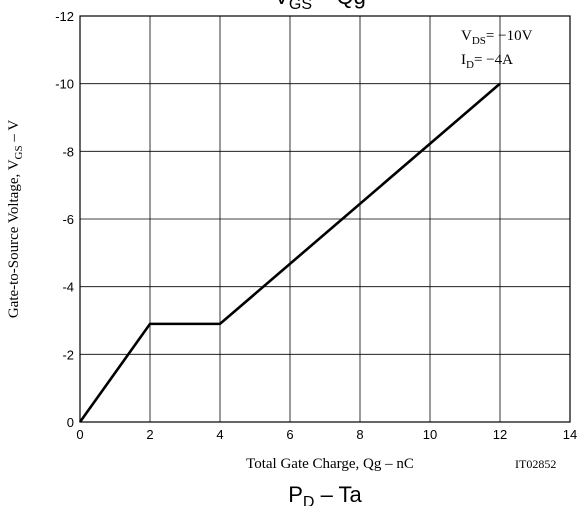 This screenshot has height=506, width=586. What do you see at coordinates (295, 494) in the screenshot?
I see `title-main: P` at bounding box center [295, 494].